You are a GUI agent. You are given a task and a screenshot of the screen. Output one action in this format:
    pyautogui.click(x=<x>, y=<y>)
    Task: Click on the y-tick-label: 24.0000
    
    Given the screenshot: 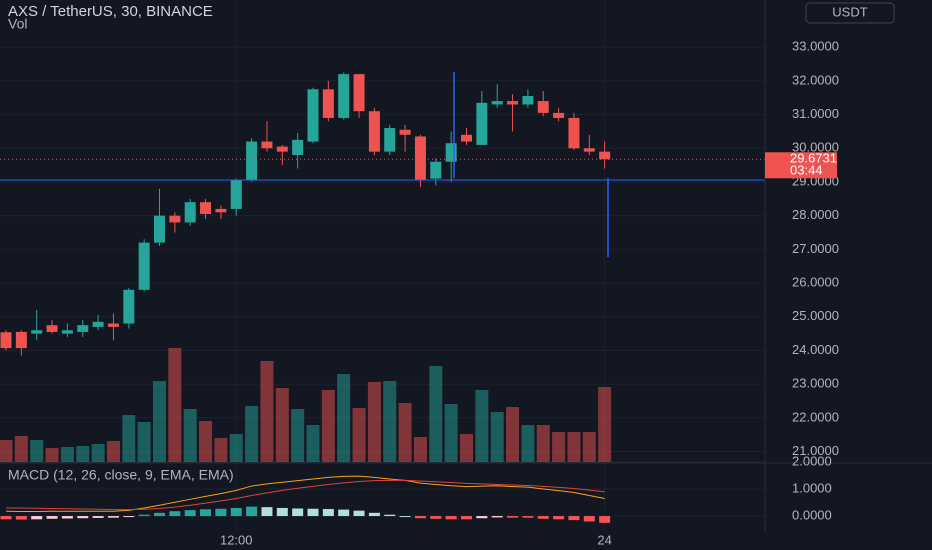 What is the action you would take?
    pyautogui.click(x=815, y=349)
    